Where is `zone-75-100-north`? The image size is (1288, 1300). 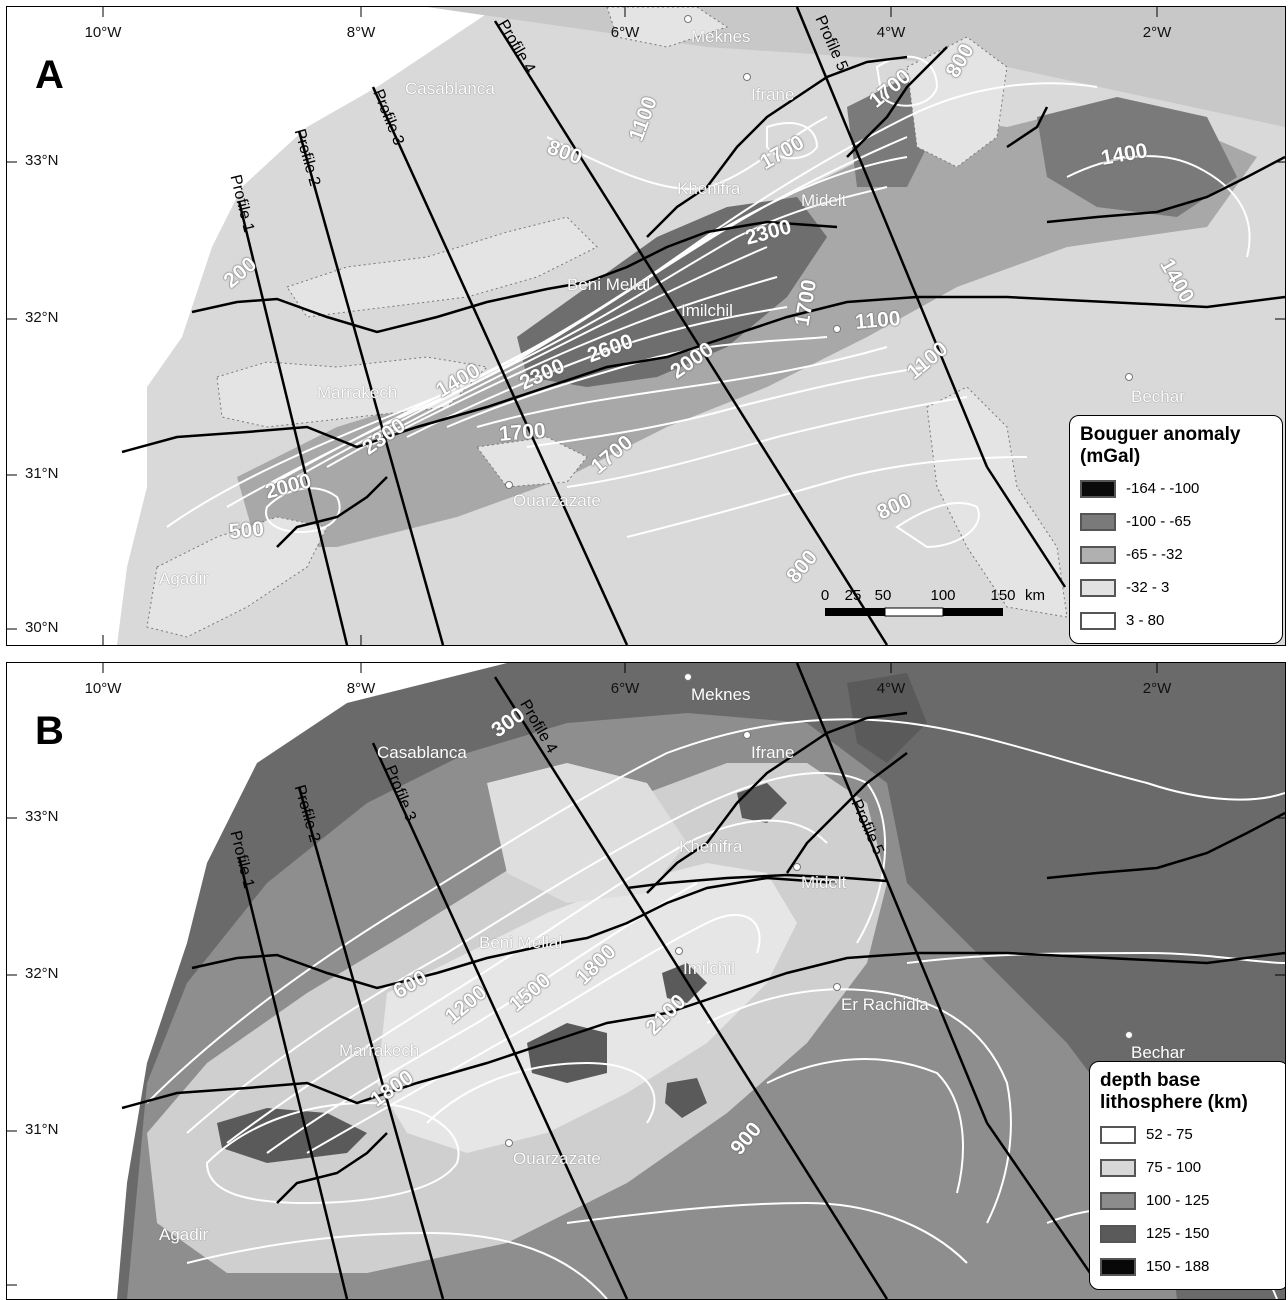
zone-75-100-north is located at coordinates (587, 833).